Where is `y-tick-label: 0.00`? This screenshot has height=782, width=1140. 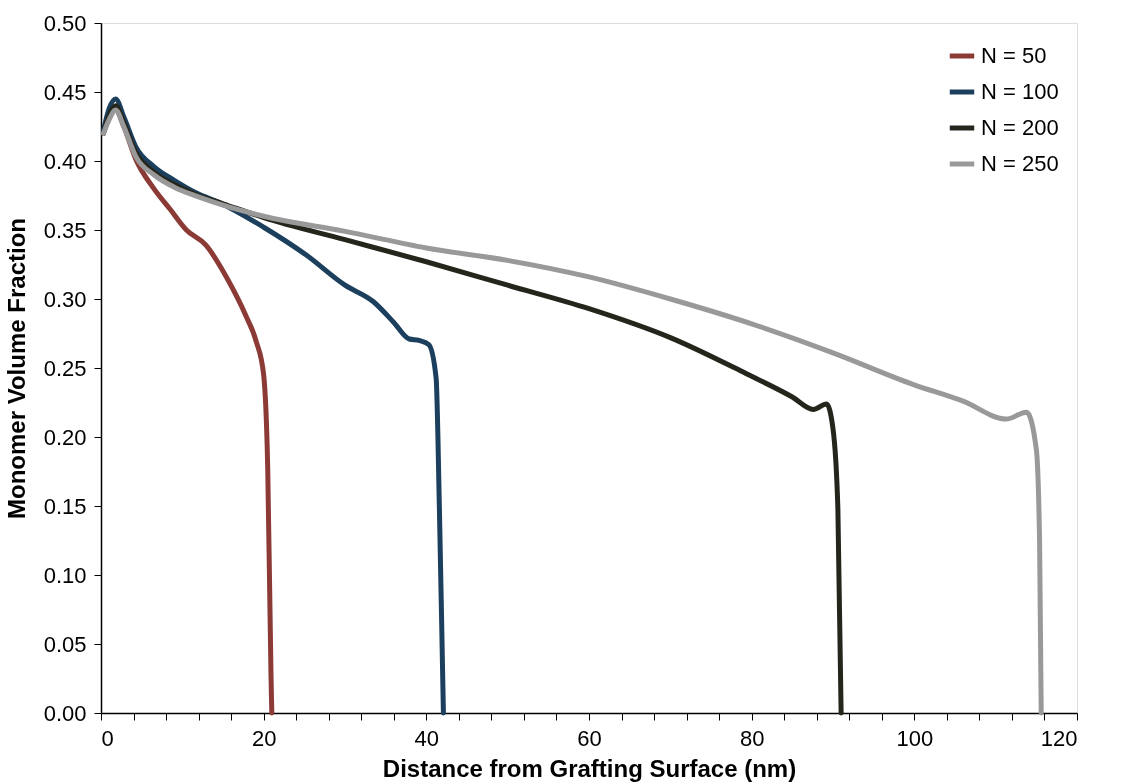
y-tick-label: 0.00 is located at coordinates (65, 713).